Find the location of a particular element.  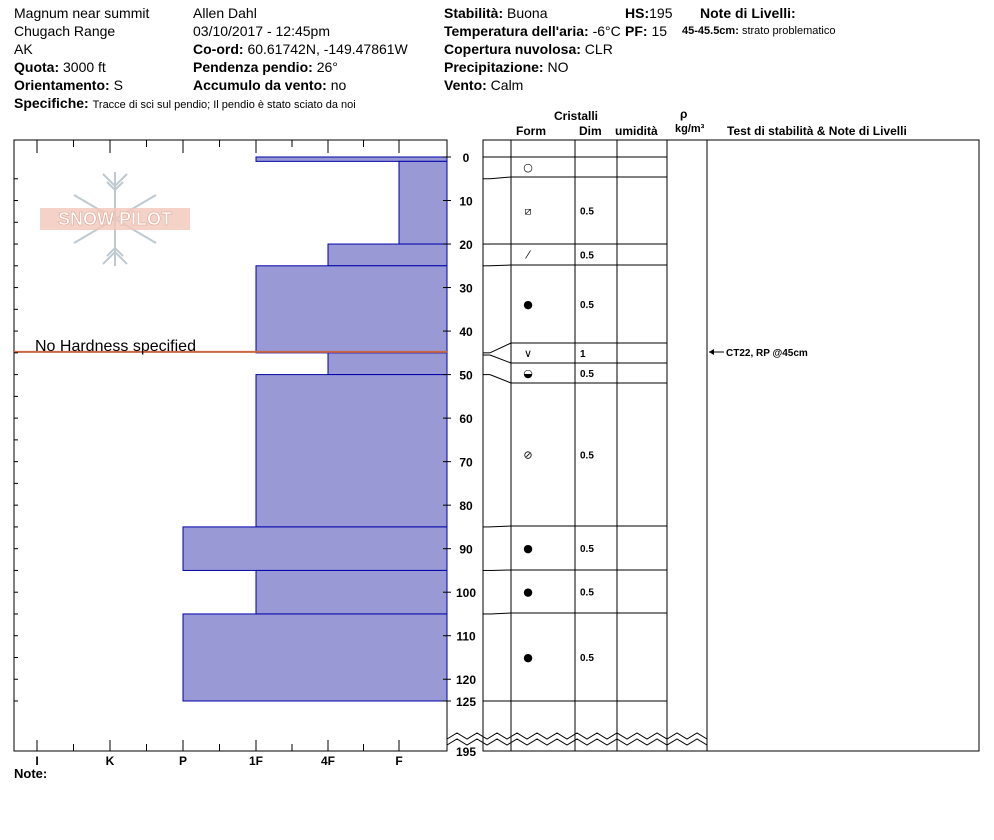

precip-value: NO is located at coordinates (558, 67).